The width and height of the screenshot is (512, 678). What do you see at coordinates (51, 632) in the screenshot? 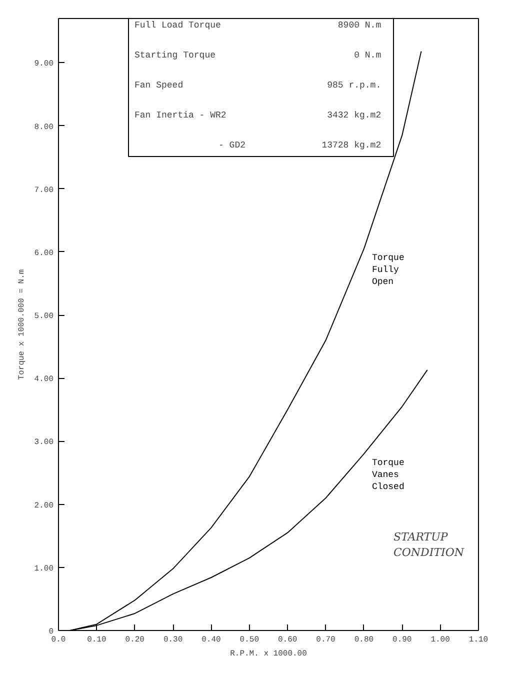
I see `y-tick-label: 0` at bounding box center [51, 632].